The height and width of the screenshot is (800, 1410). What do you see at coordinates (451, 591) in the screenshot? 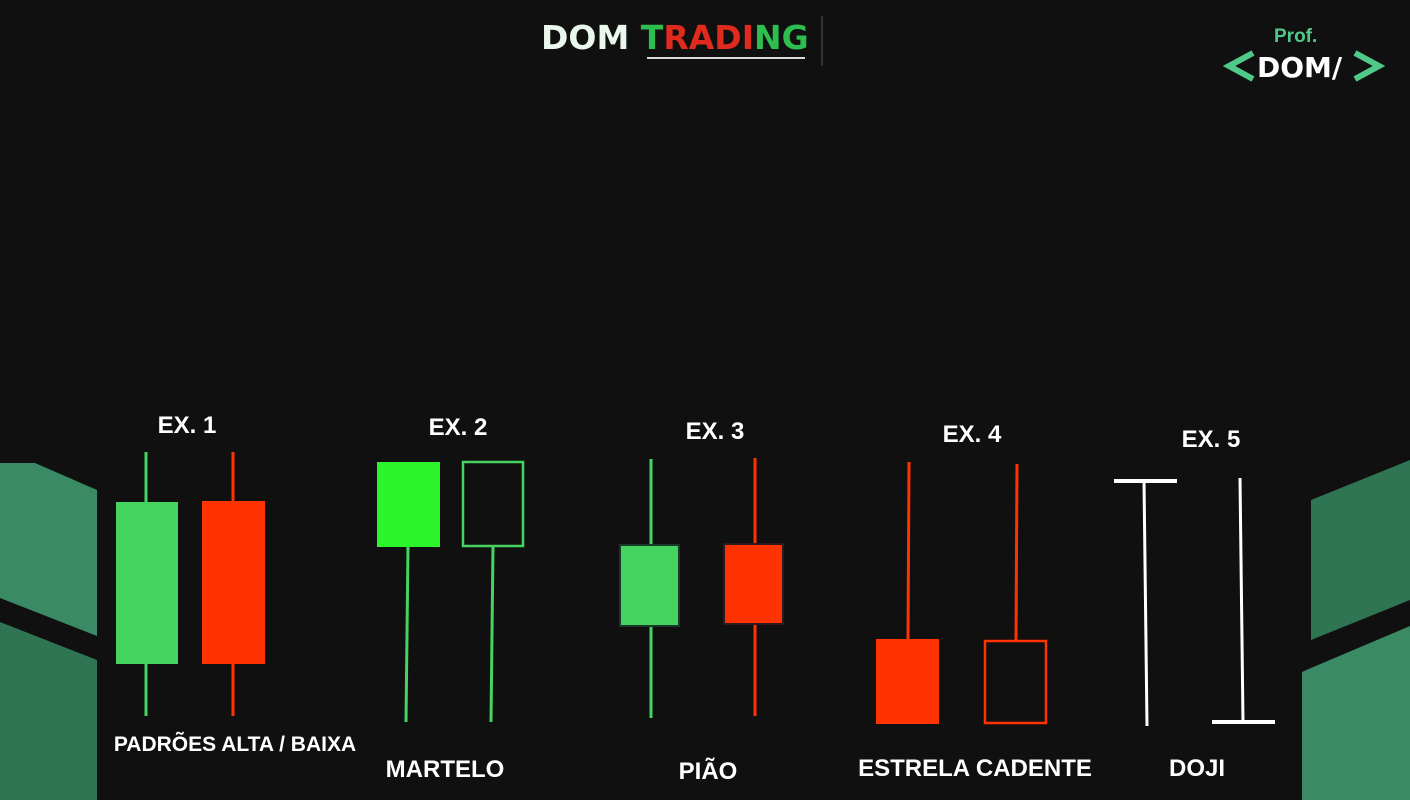
I see `ex2-candles` at bounding box center [451, 591].